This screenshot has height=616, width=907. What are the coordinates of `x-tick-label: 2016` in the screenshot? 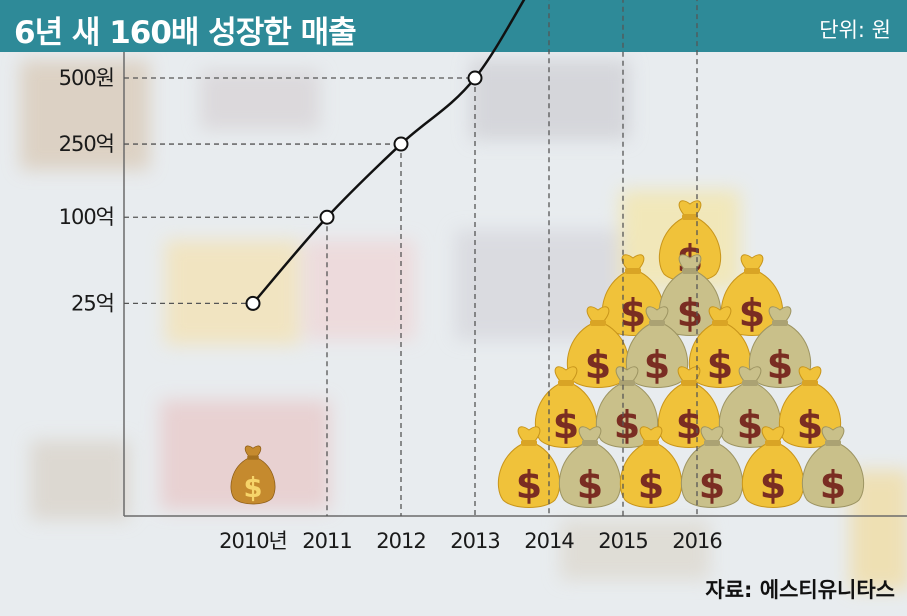 It's located at (697, 541).